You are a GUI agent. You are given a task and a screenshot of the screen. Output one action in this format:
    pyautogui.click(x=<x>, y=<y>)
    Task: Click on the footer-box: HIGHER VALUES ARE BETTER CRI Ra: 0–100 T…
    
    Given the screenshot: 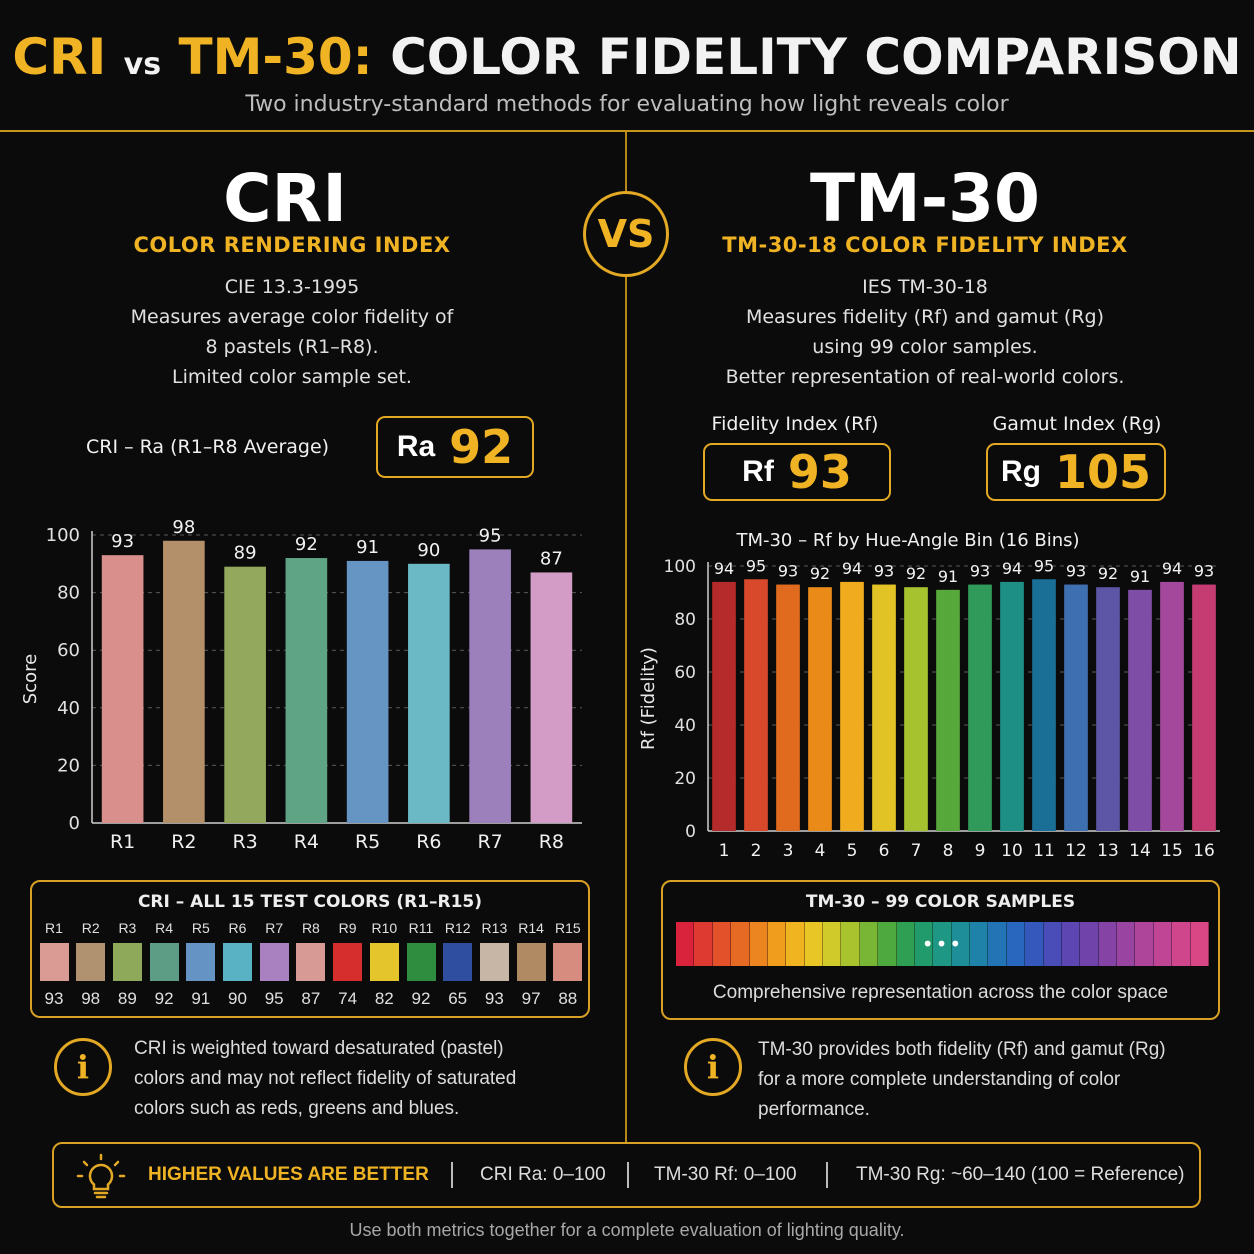 What is the action you would take?
    pyautogui.click(x=626, y=1175)
    